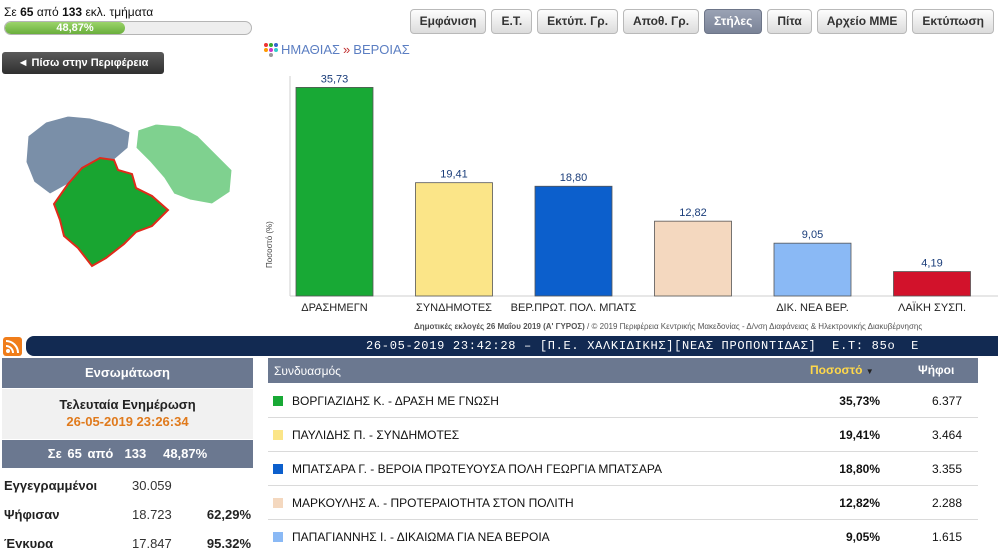 This screenshot has height=548, width=998. Describe the element at coordinates (454, 308) in the screenshot. I see `category-label-1: ΣΥΝΔΗΜΟΤΕΣ` at that location.